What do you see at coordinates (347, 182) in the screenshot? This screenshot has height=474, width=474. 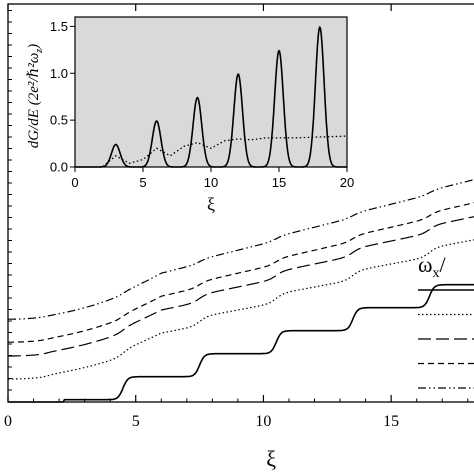 I see `inset-x-tick-label: 20` at bounding box center [347, 182].